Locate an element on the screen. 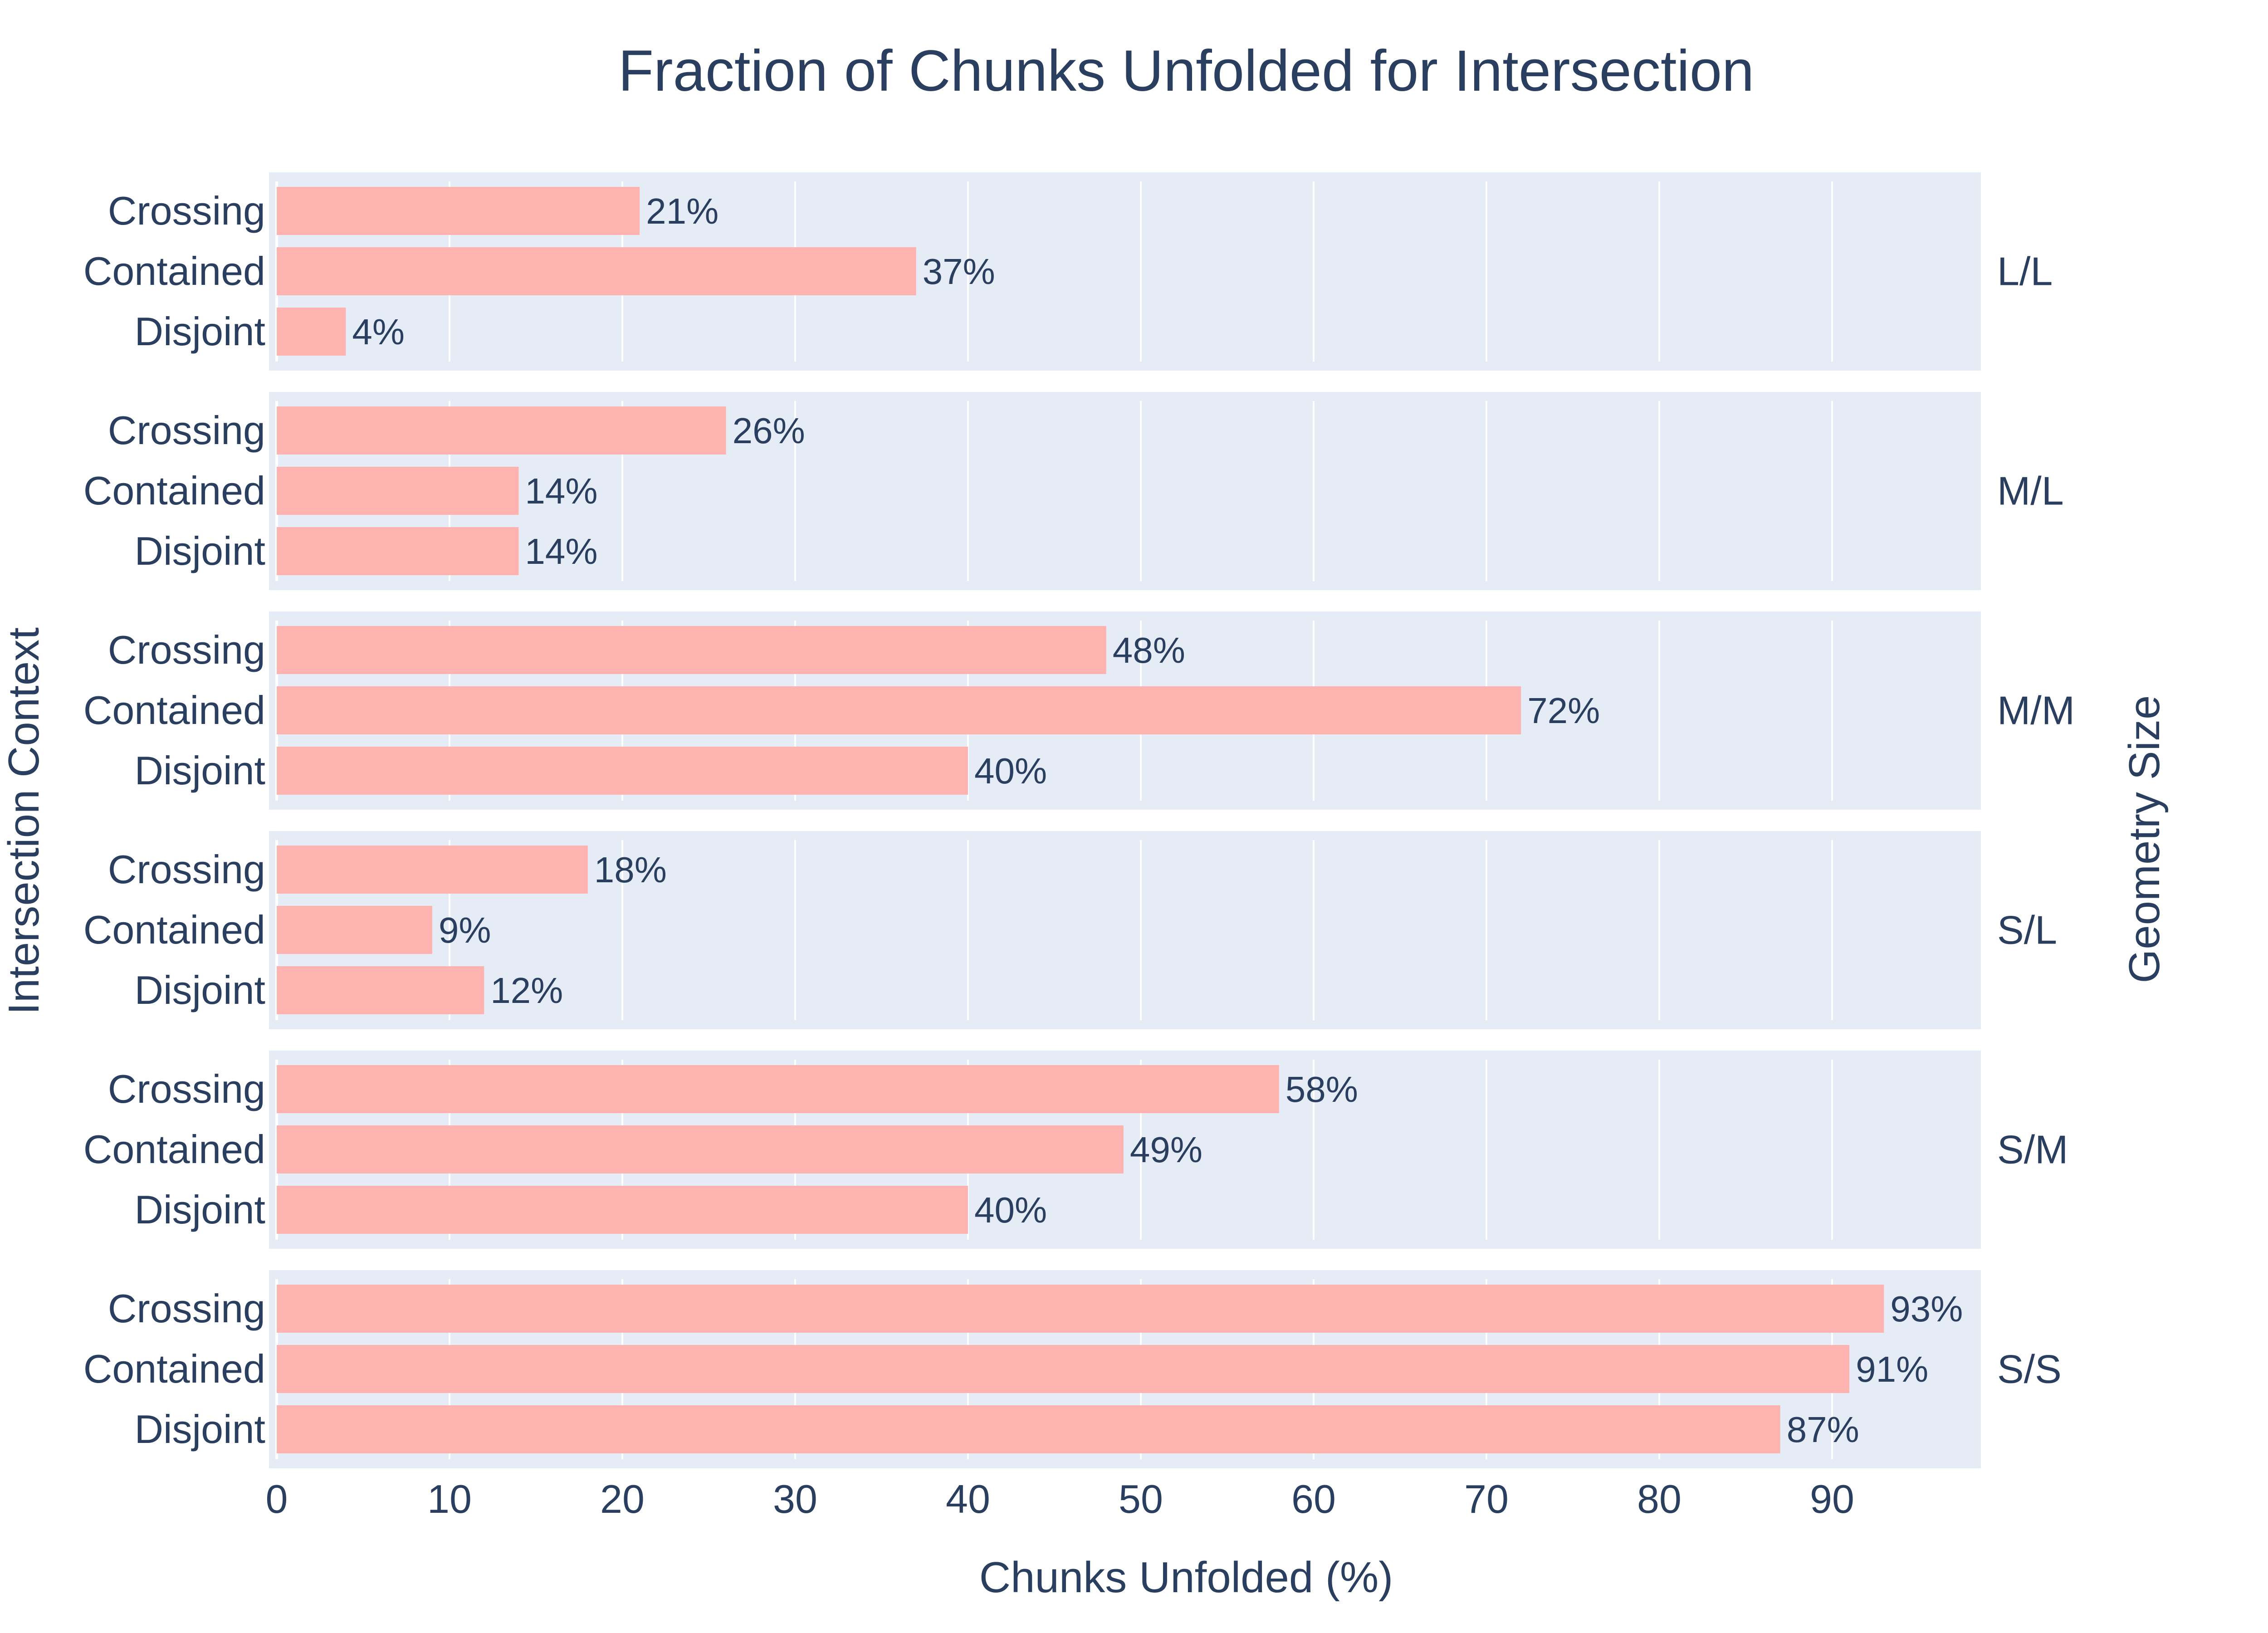  bar-m-l-crossing is located at coordinates (502, 430).